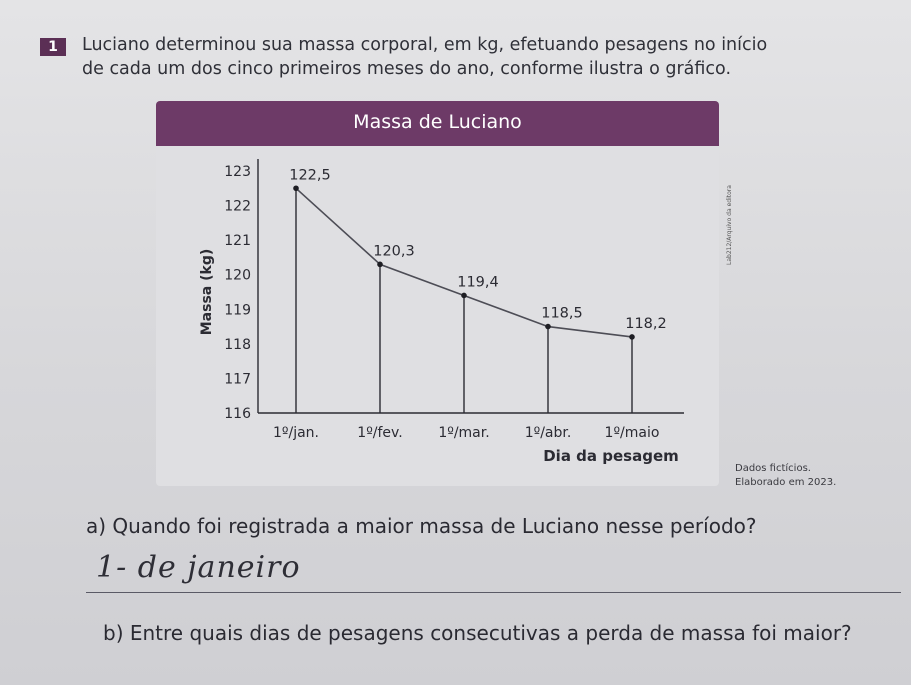 The image size is (911, 685). I want to click on x-axis-title: Dia da pesagem, so click(611, 456).